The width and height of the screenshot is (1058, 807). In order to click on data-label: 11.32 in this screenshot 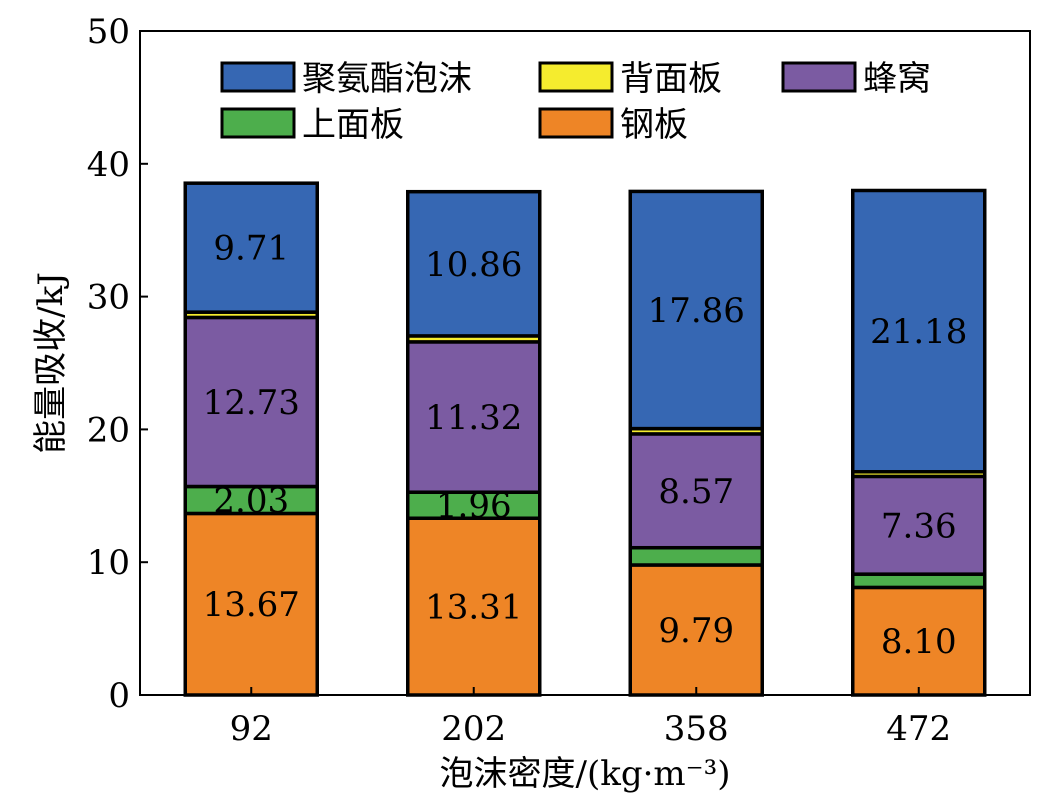, I will do `click(473, 418)`.